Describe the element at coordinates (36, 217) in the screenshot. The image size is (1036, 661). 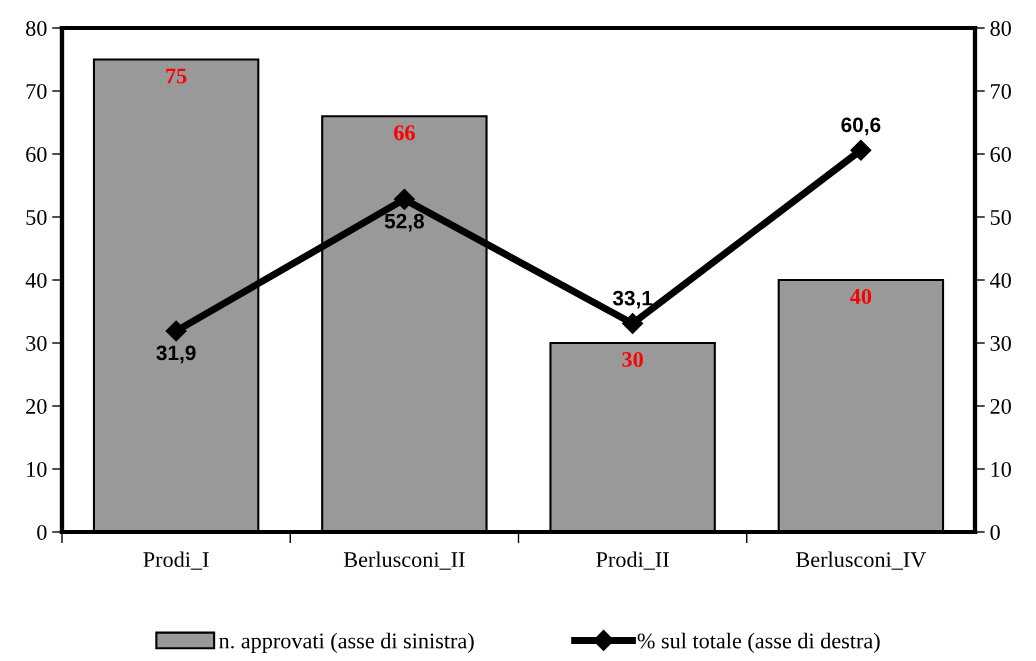
I see `y-tick-label: 50` at that location.